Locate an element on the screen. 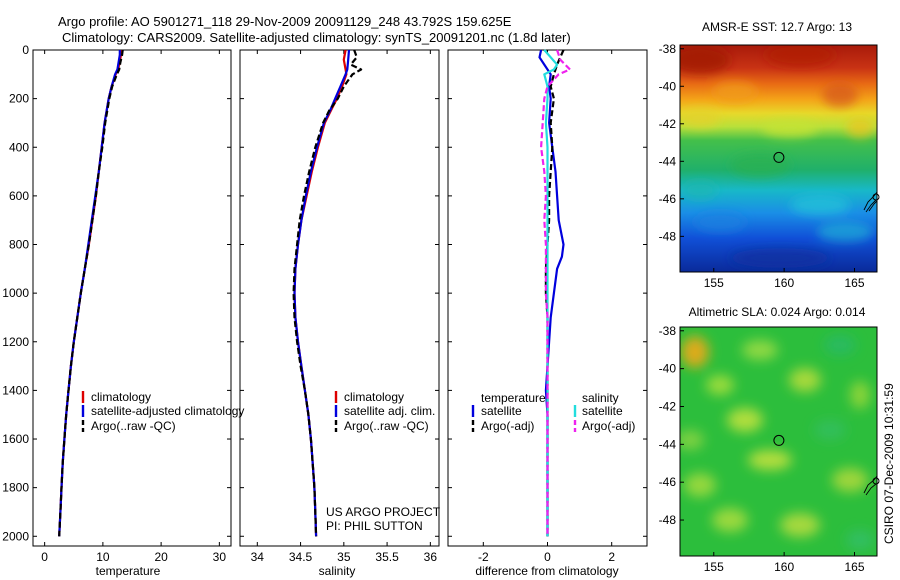 The width and height of the screenshot is (900, 580). depth-tick-label: 600 is located at coordinates (19, 196).